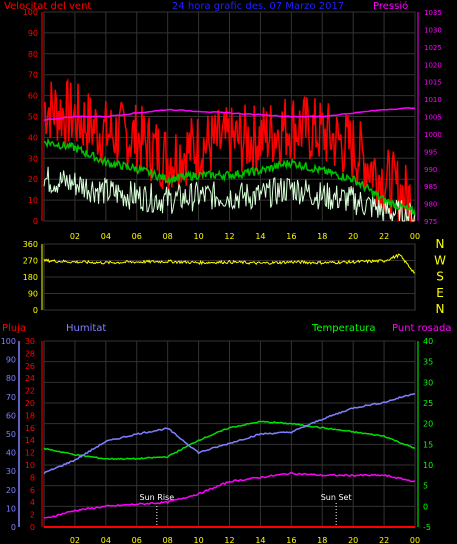  Describe the element at coordinates (30, 353) in the screenshot. I see `rain-tick-label: 28` at that location.